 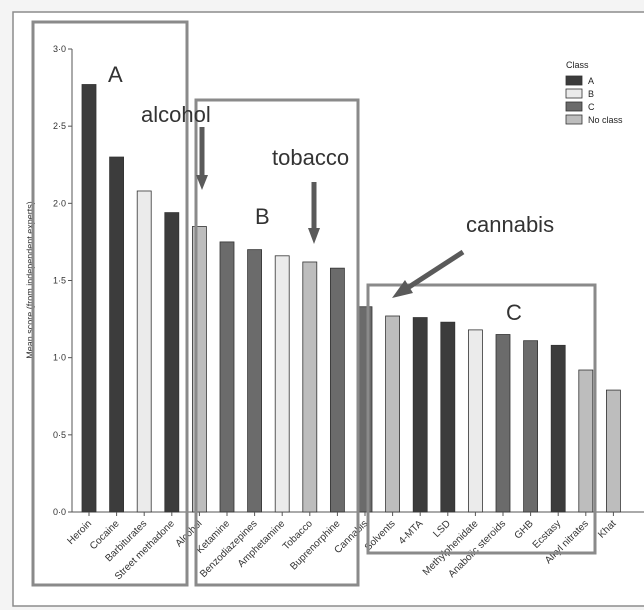 What do you see at coordinates (310, 157) in the screenshot?
I see `annotation-tobacco: tobacco` at bounding box center [310, 157].